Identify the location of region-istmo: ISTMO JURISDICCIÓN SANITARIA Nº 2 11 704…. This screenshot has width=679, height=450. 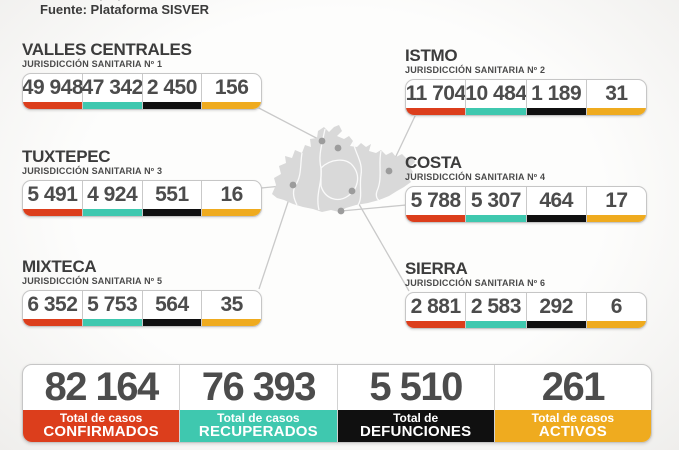
(526, 81).